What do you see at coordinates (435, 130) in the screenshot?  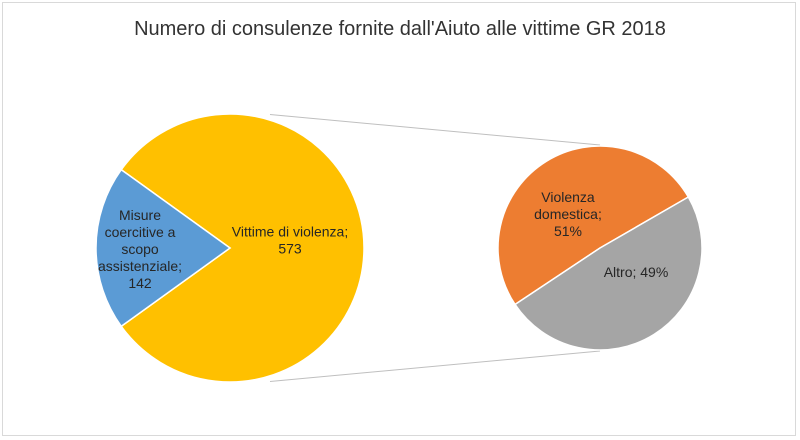 I see `connector-line-top` at bounding box center [435, 130].